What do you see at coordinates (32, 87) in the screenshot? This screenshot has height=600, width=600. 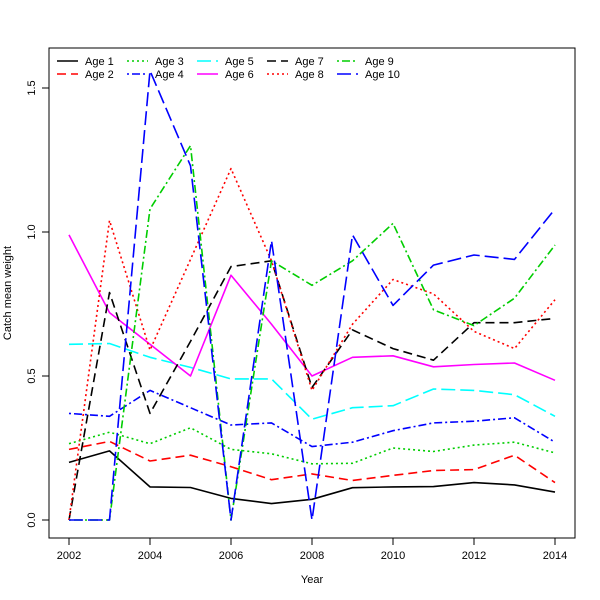 I see `y-tick-label: 1.5` at bounding box center [32, 87].